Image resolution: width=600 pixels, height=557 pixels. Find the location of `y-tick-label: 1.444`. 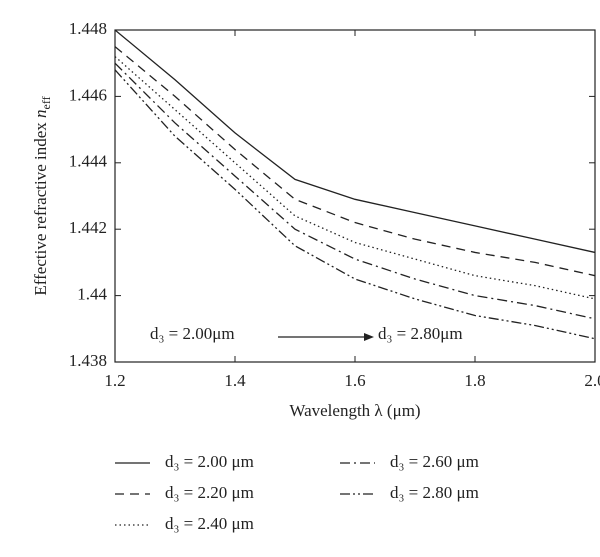

y-tick-label: 1.444 is located at coordinates (88, 161).